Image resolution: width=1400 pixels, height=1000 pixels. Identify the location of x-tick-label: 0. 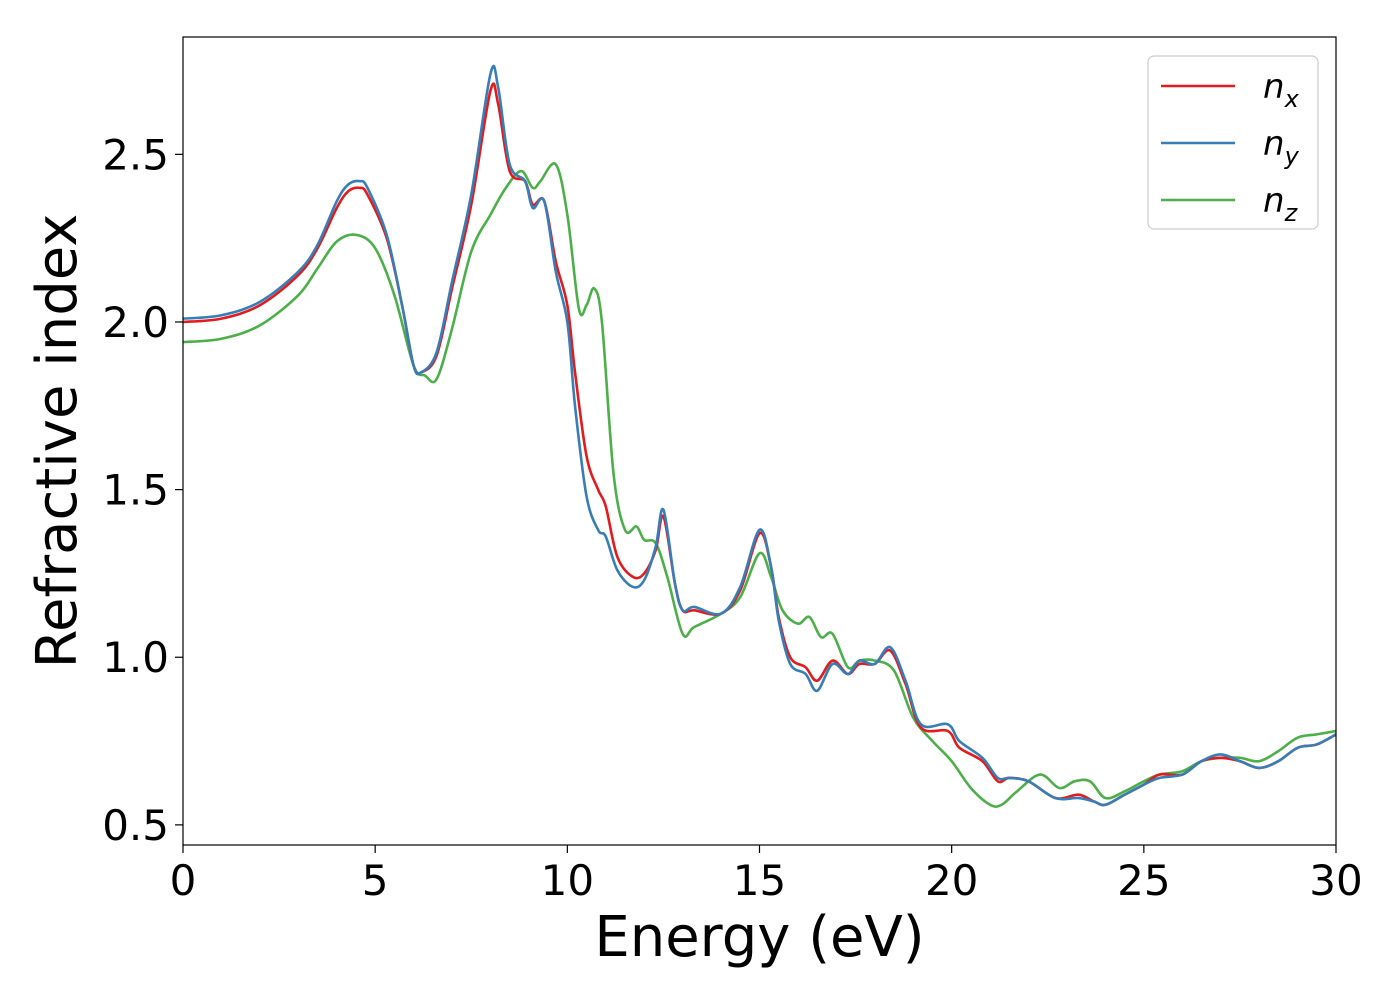
(183, 880).